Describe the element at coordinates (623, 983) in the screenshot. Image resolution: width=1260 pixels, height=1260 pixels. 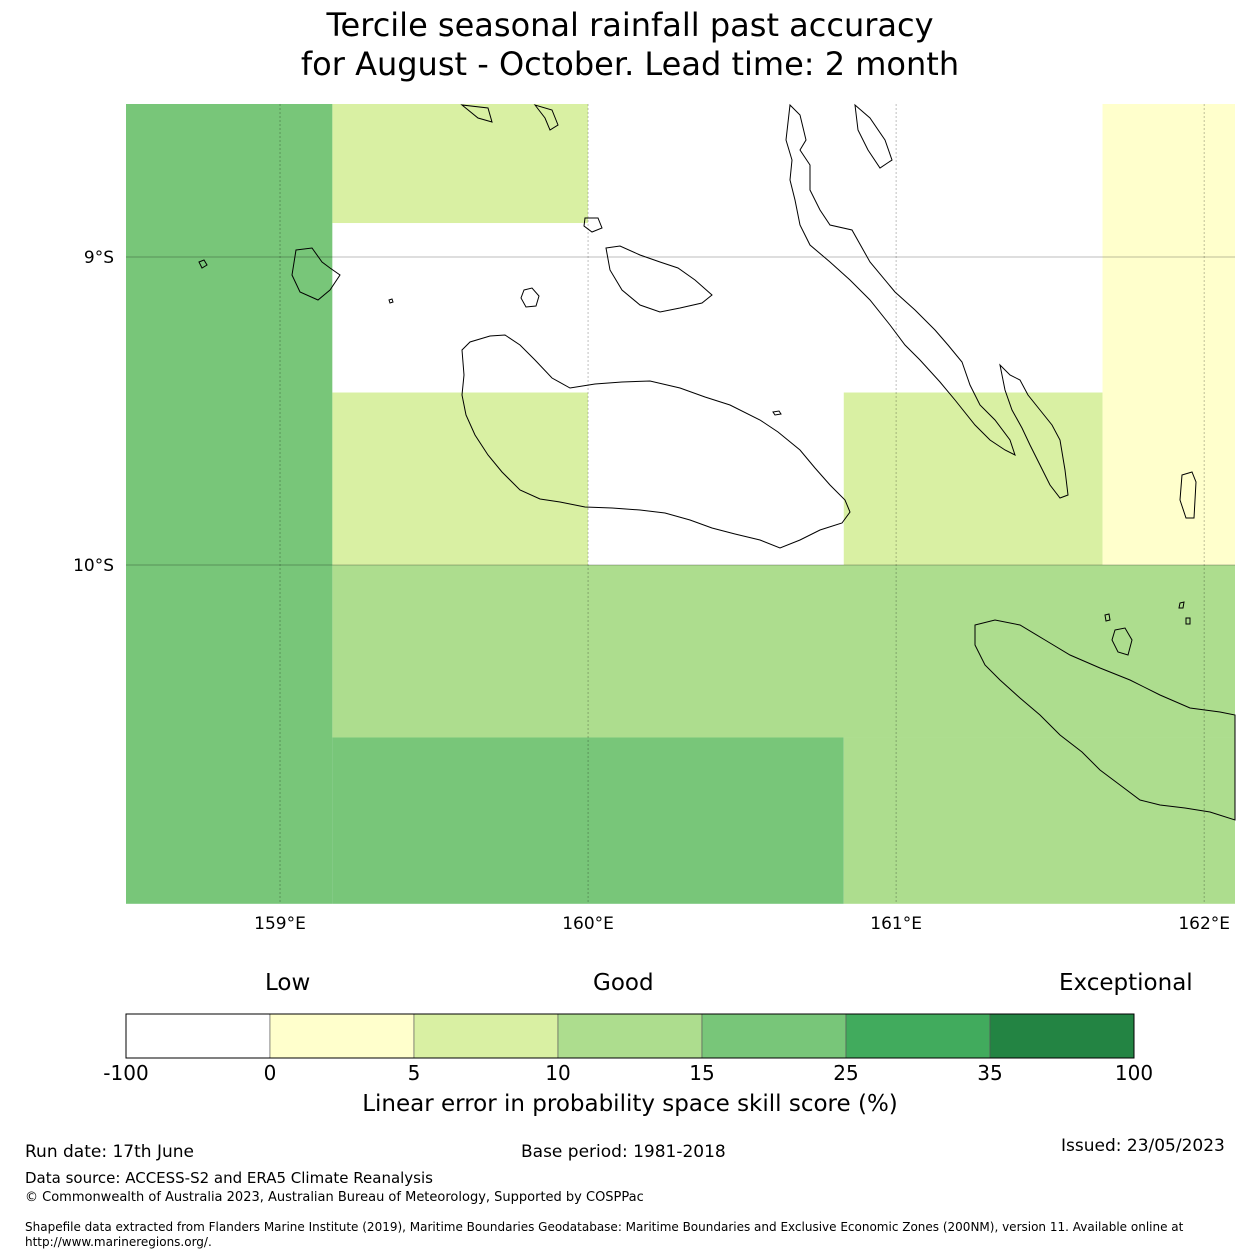
I see `colorbar-category-good: Good` at that location.